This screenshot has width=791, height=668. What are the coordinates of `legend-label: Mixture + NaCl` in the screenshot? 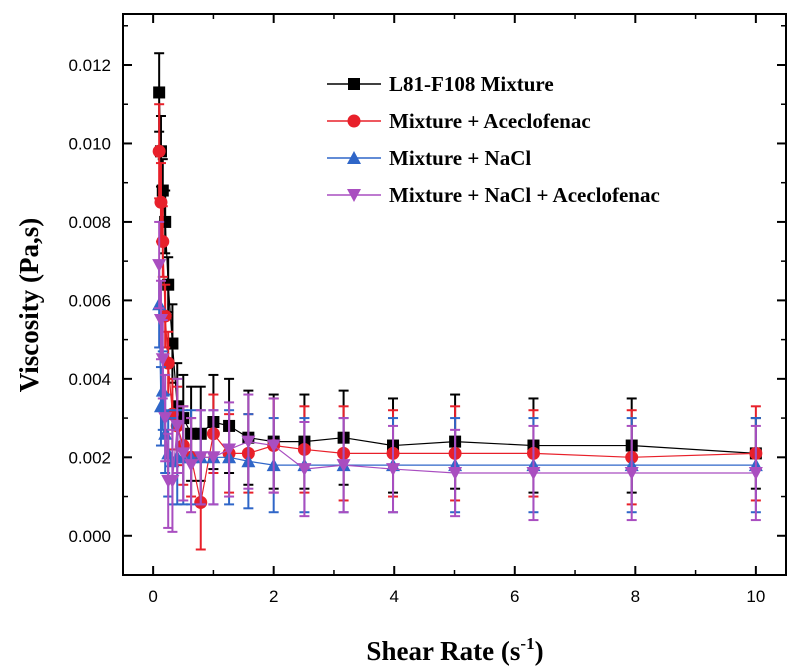 It's located at (460, 158).